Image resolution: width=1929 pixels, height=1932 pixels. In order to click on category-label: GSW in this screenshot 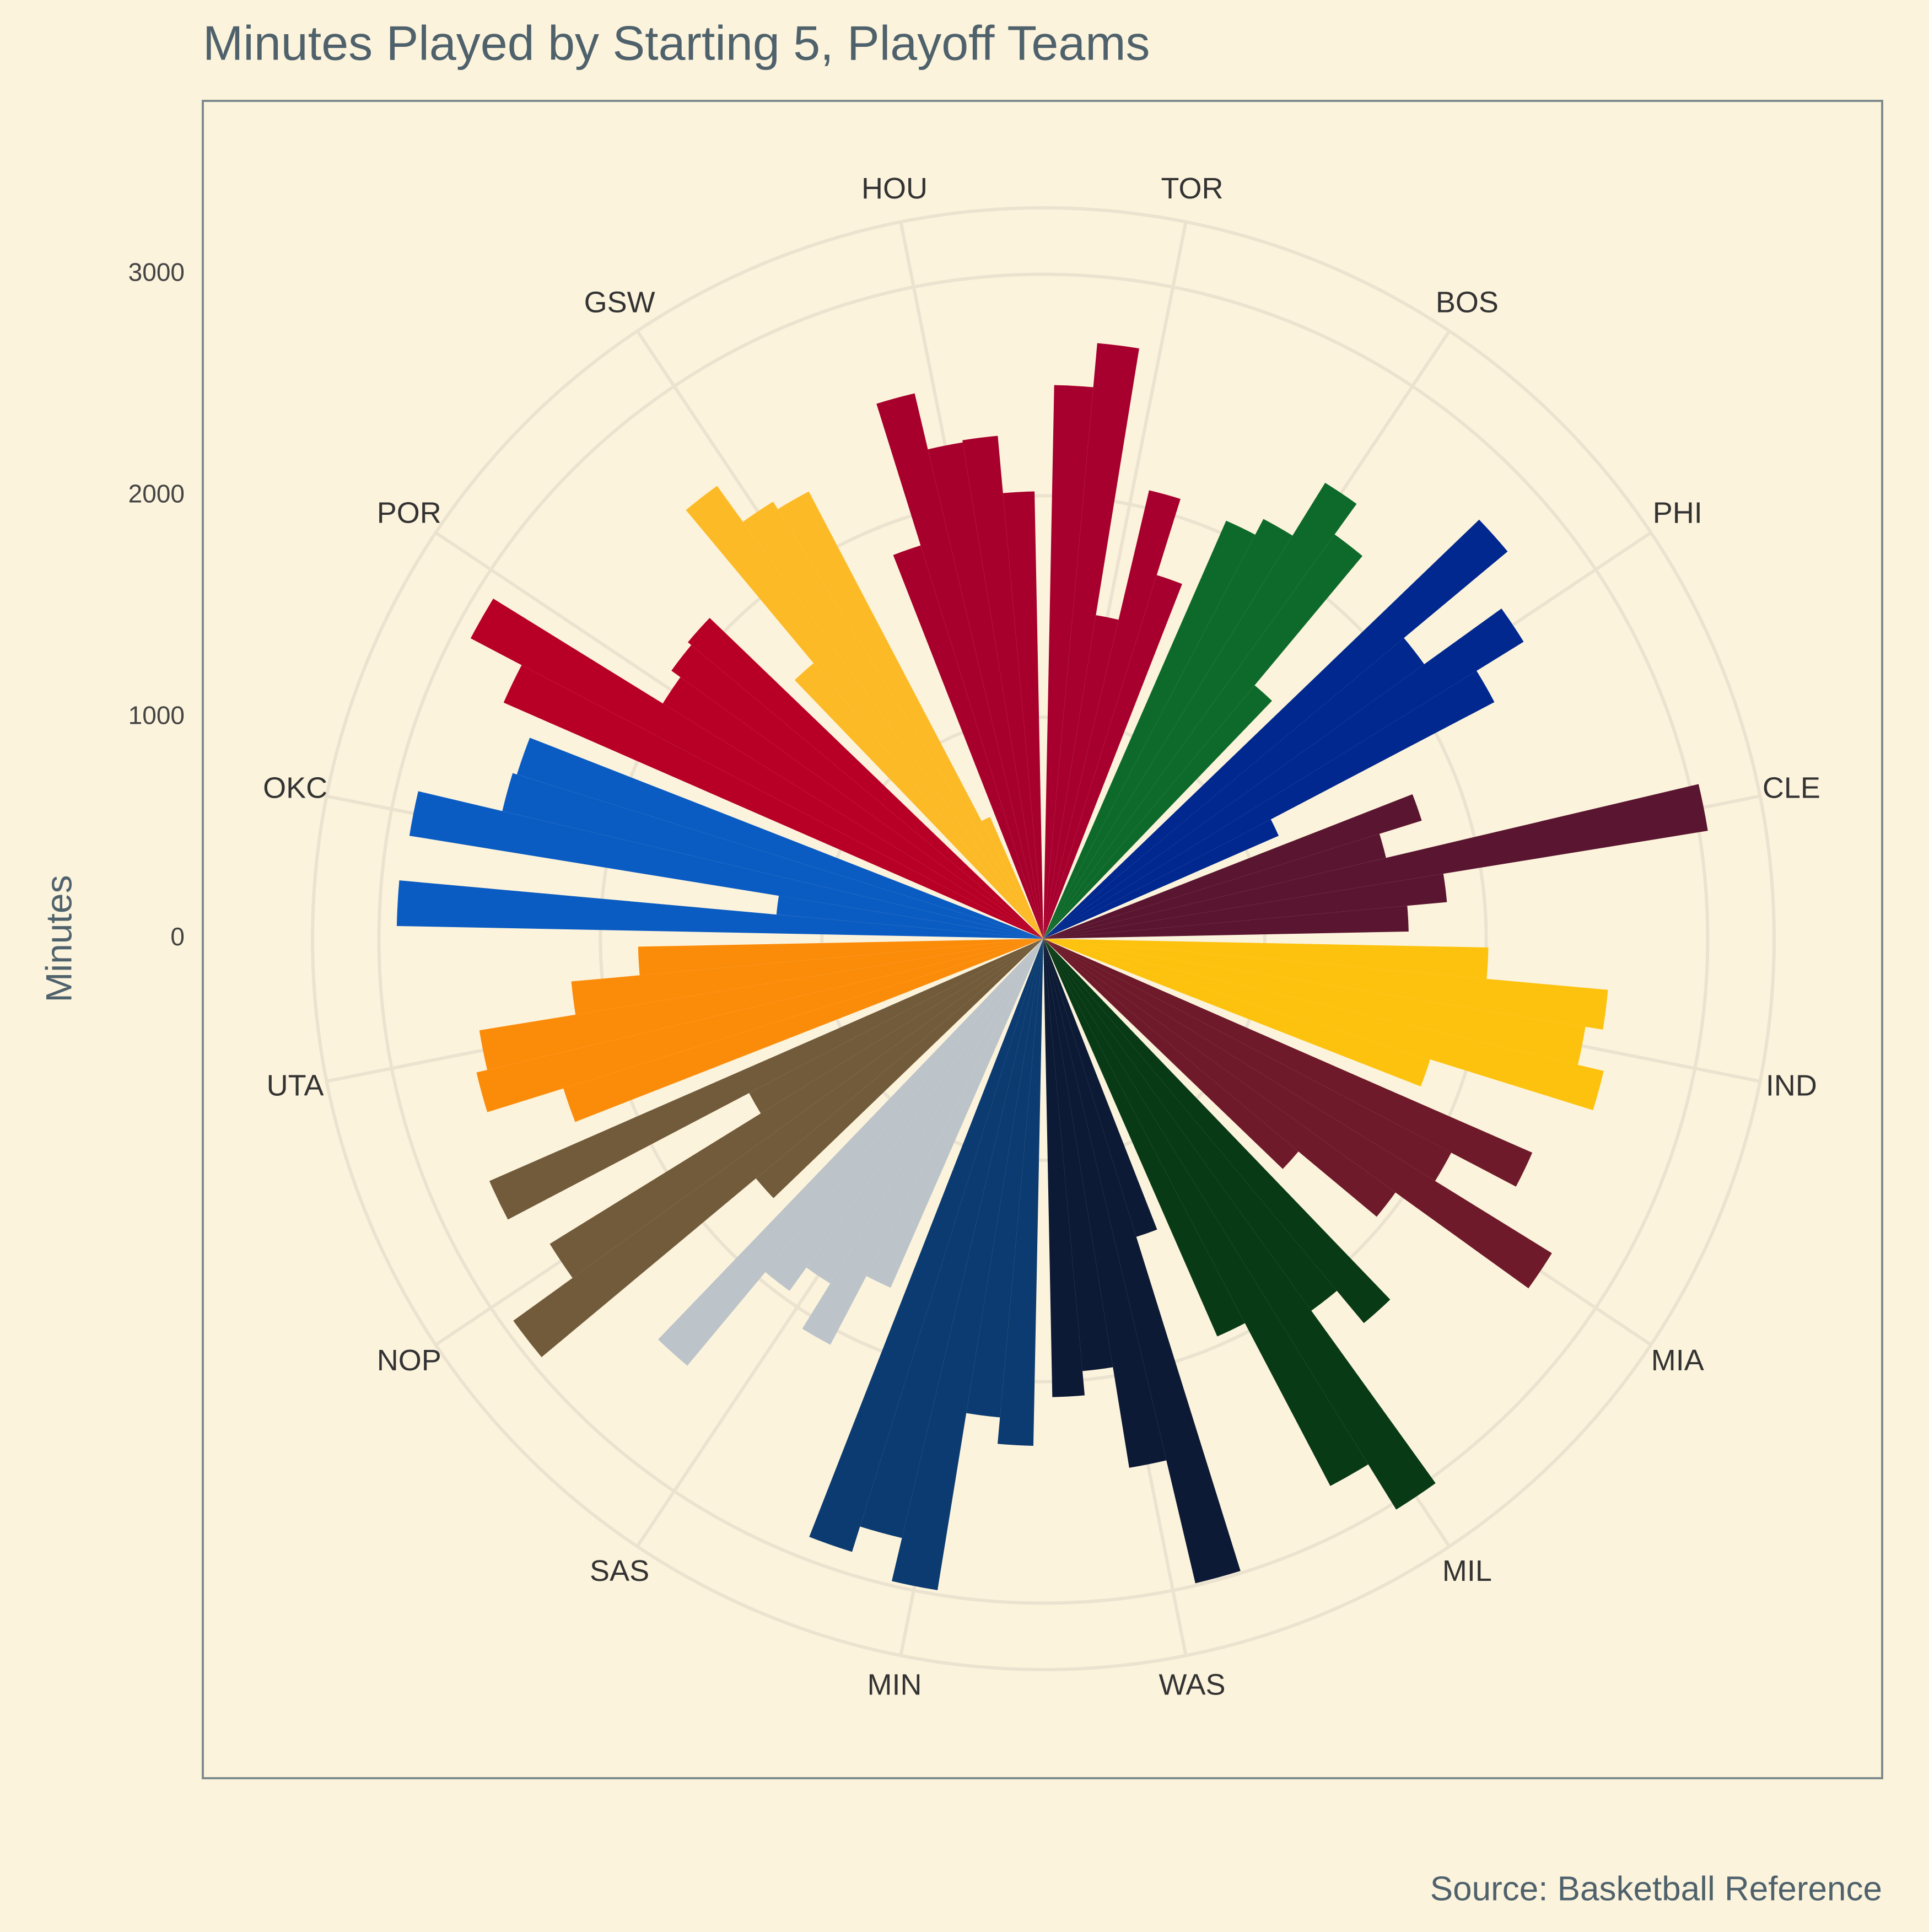, I will do `click(619, 302)`.